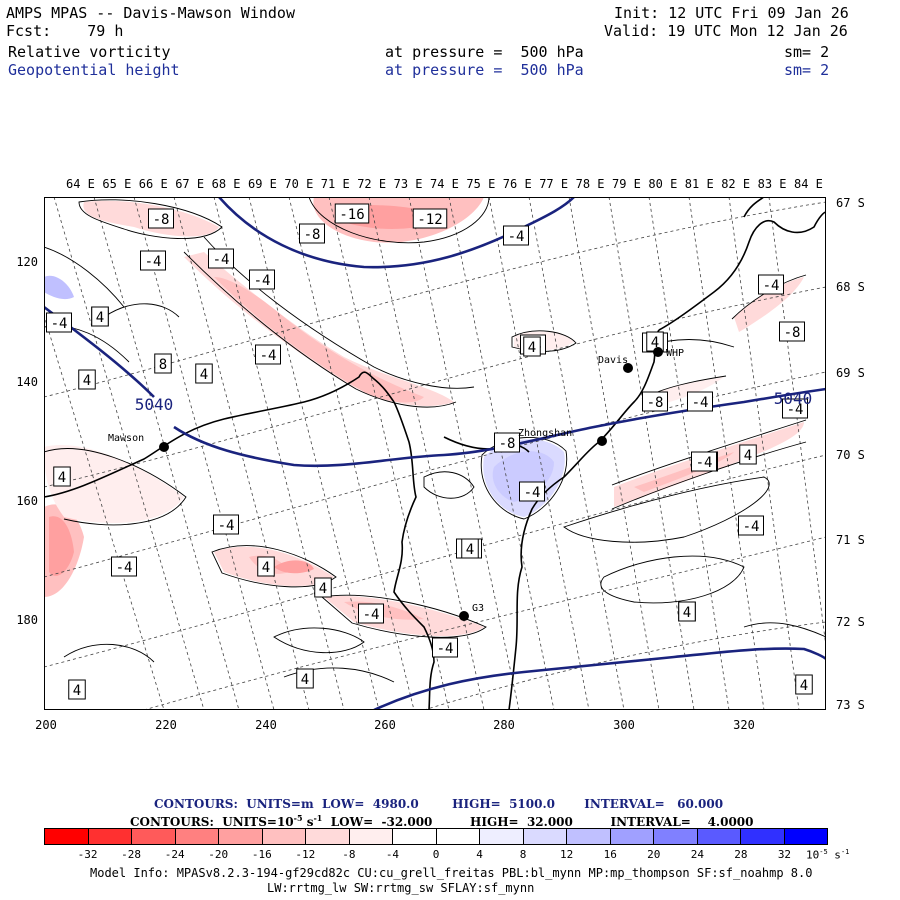 Image resolution: width=900 pixels, height=900 pixels. I want to click on color-bar-label: -24, so click(174, 854).